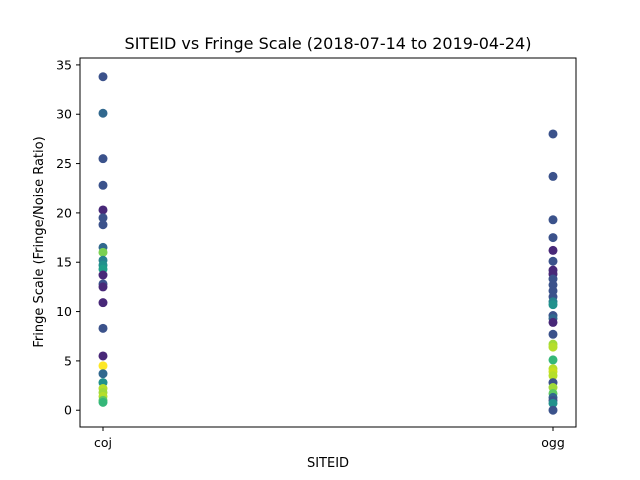 The image size is (640, 480). I want to click on y-axis-label: Fringe Scale (Fringe/Noise Ratio), so click(39, 241).